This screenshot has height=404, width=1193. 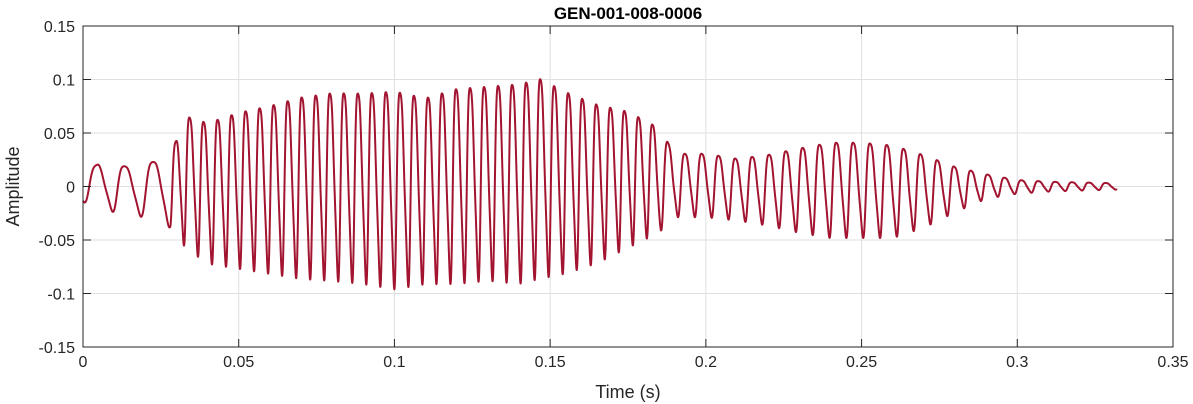 What do you see at coordinates (61, 295) in the screenshot?
I see `y-tick-label: -0.1` at bounding box center [61, 295].